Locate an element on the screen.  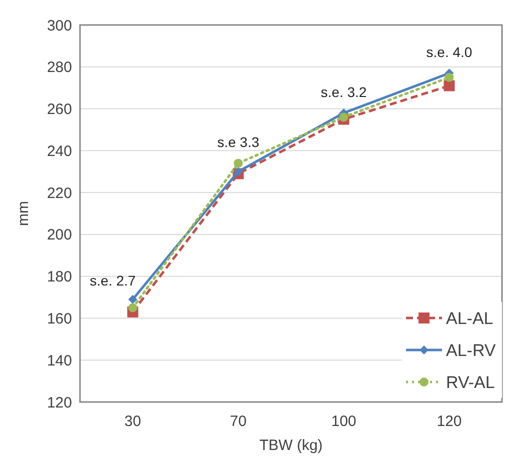
y-tick-label: 120 is located at coordinates (59, 403).